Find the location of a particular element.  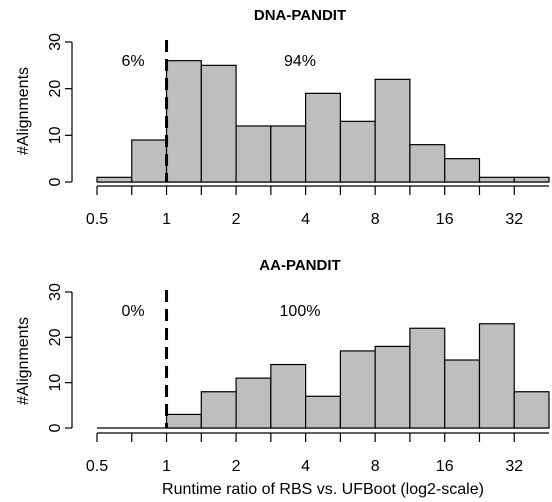

annotation-above-cutoff: 100% is located at coordinates (300, 311).